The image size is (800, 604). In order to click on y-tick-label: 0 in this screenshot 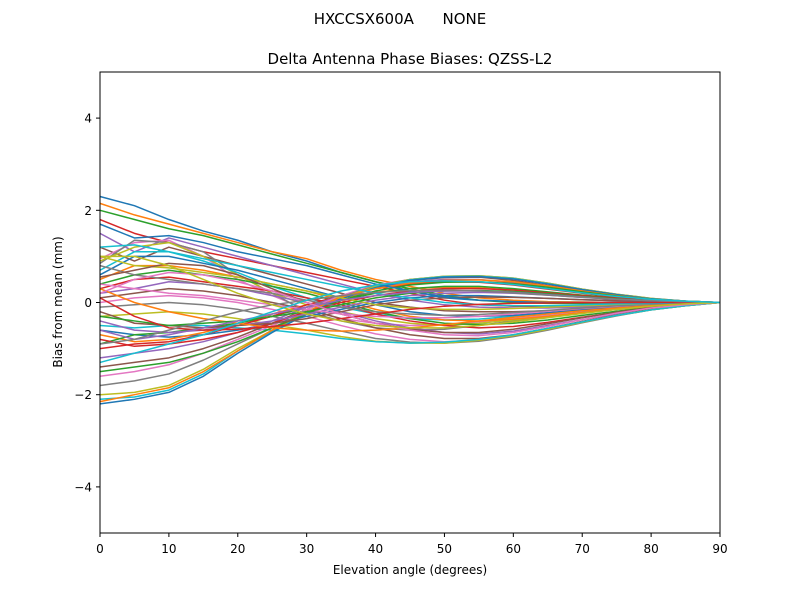, I will do `click(88, 303)`.